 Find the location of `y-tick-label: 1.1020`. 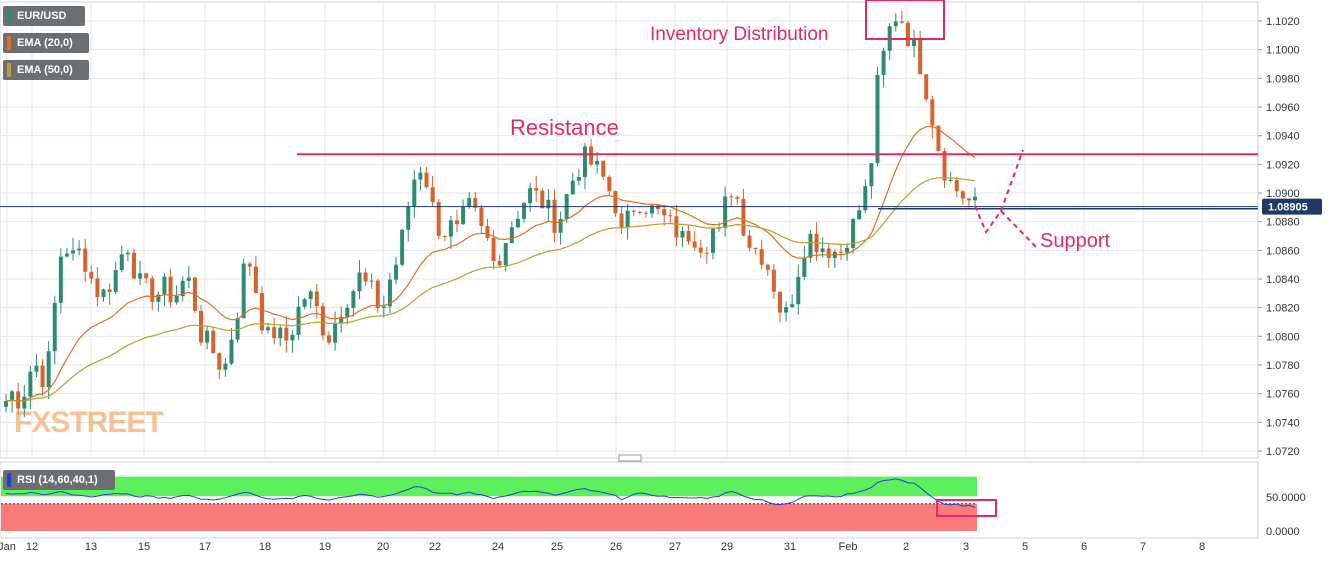

y-tick-label: 1.1020 is located at coordinates (1283, 22).